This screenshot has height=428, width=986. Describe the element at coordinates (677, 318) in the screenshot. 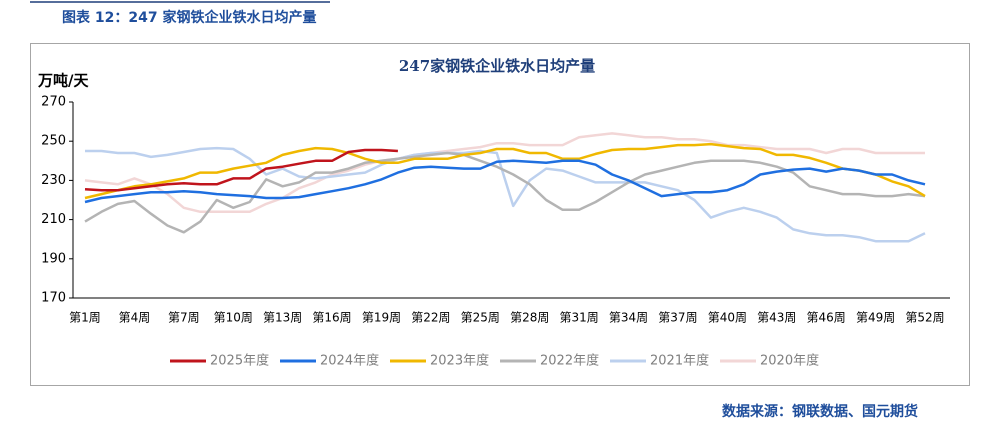

I see `x-tick-label: 第37周` at that location.